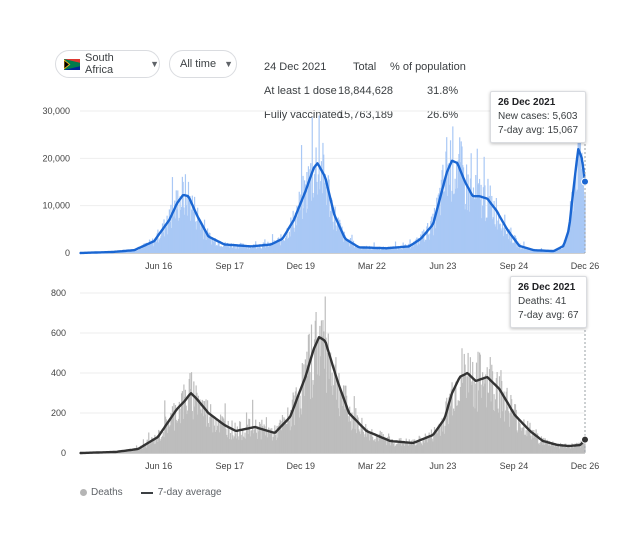 This screenshot has width=640, height=547. I want to click on cases-x-tick-label: Dec 26, so click(585, 266).